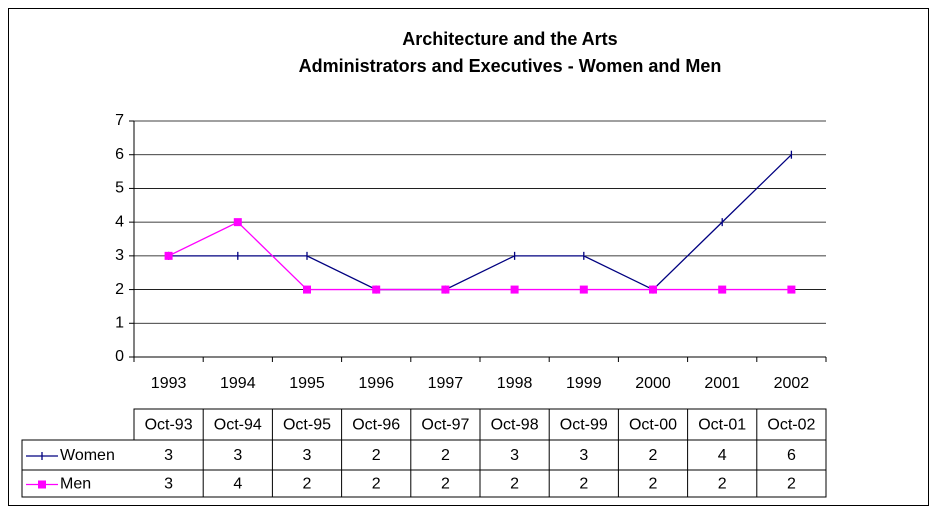 The width and height of the screenshot is (935, 513). Describe the element at coordinates (584, 383) in the screenshot. I see `x-tick-label: 1999` at that location.